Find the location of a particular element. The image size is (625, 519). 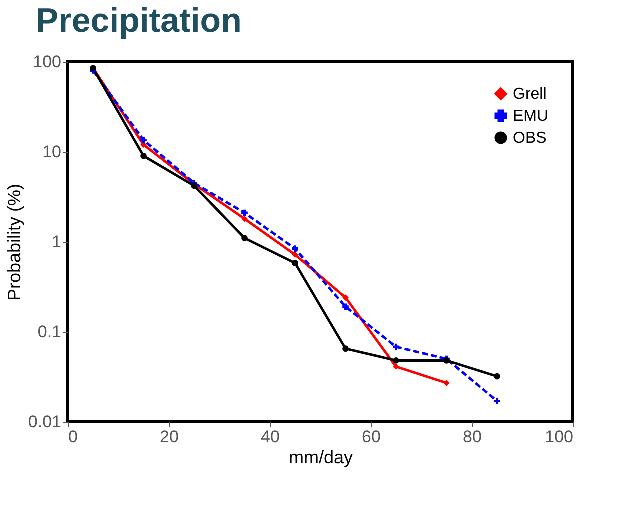

y-tick-label: 0.1 is located at coordinates (50, 332).